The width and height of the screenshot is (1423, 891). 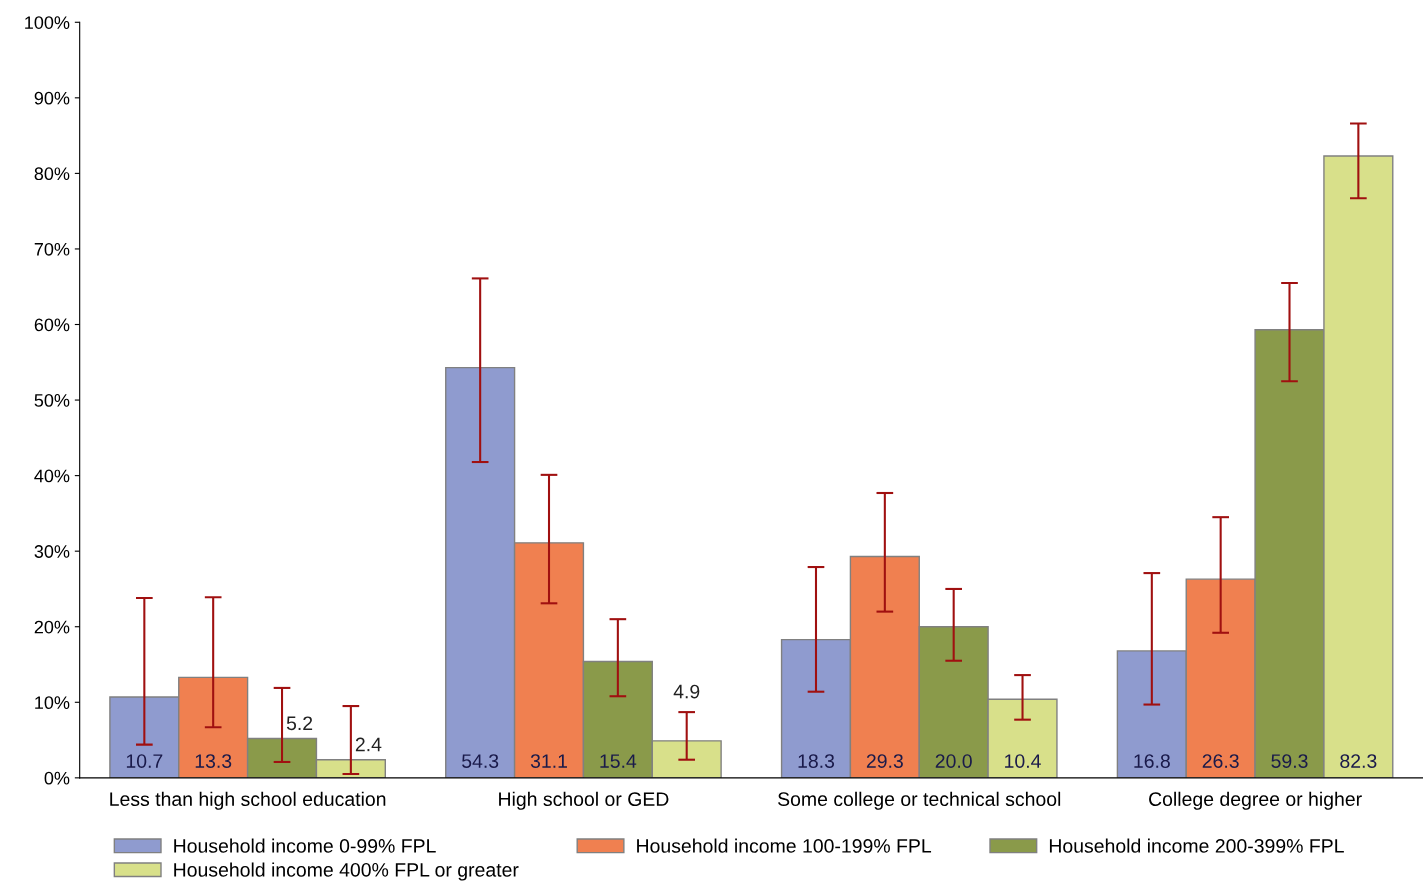 What do you see at coordinates (1220, 761) in the screenshot?
I see `data-label: 26.3` at bounding box center [1220, 761].